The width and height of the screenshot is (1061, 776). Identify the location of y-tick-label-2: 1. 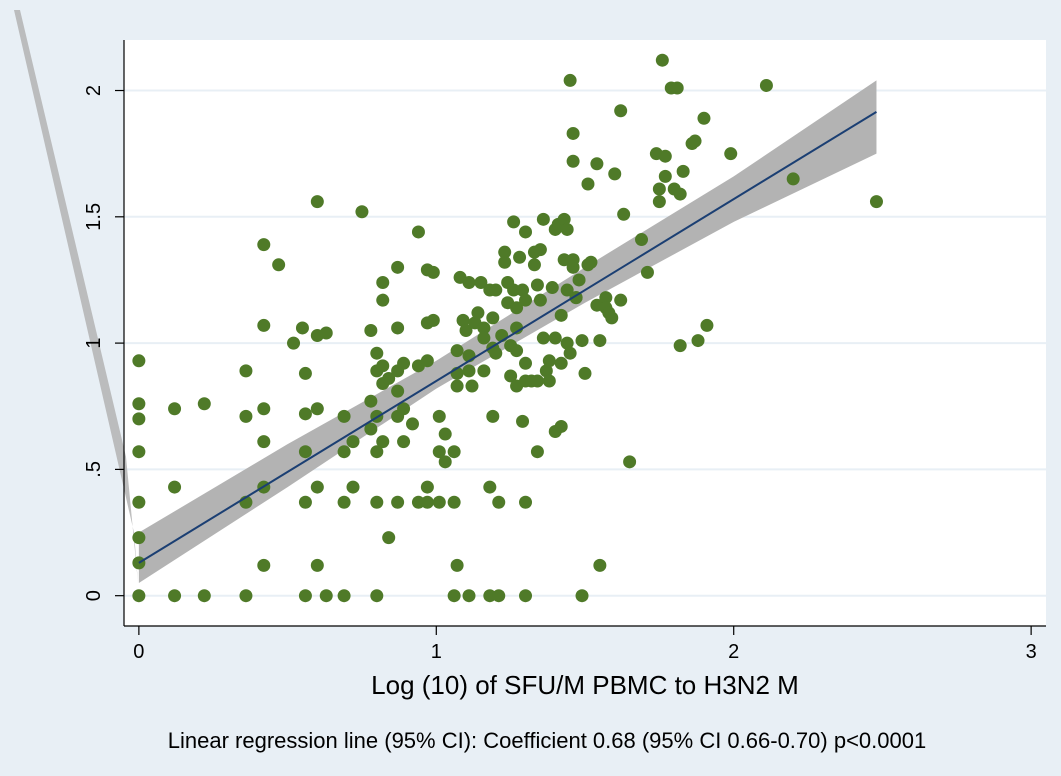
(94, 343).